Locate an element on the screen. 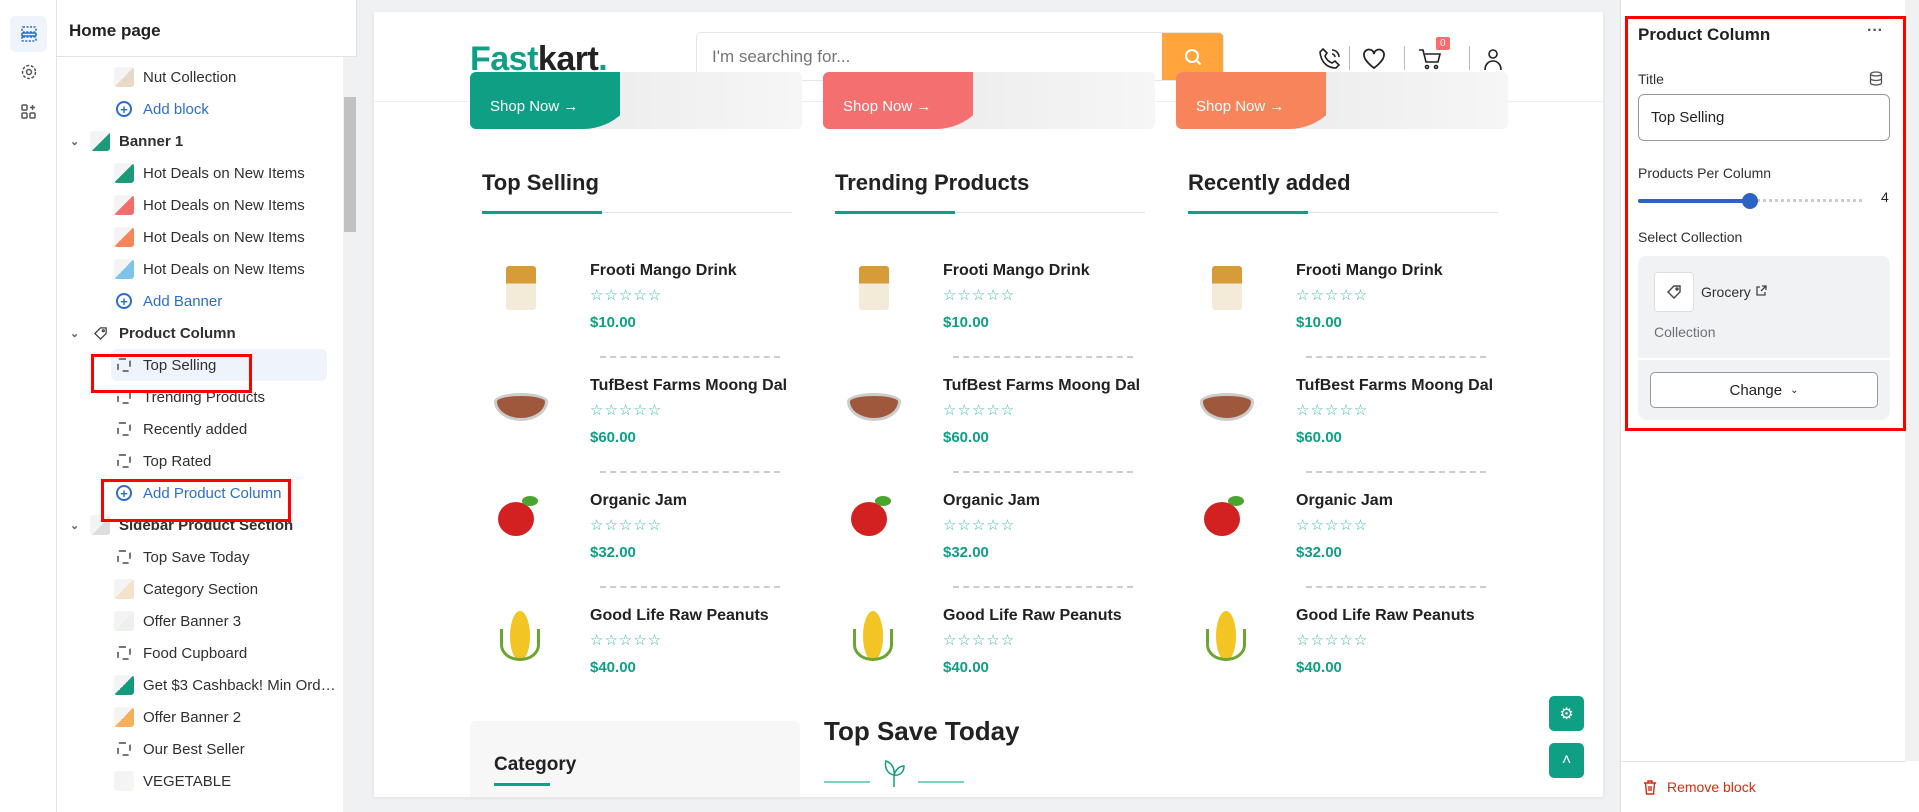 Image resolution: width=1919 pixels, height=812 pixels. add-item-button: + Add block is located at coordinates (161, 109).